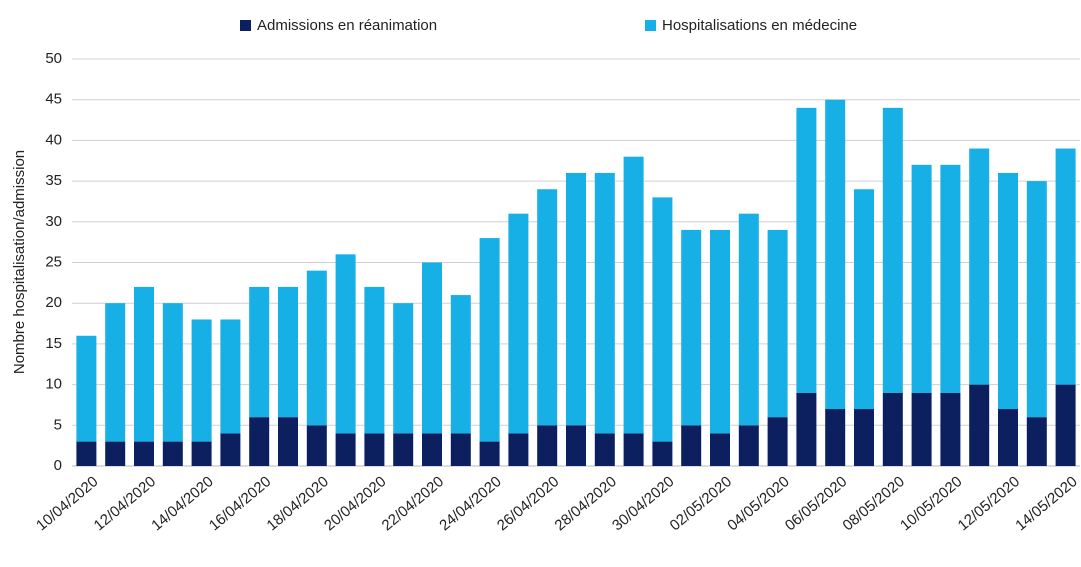  Describe the element at coordinates (1046, 503) in the screenshot. I see `x-tick-label: 14/05/2020` at that location.